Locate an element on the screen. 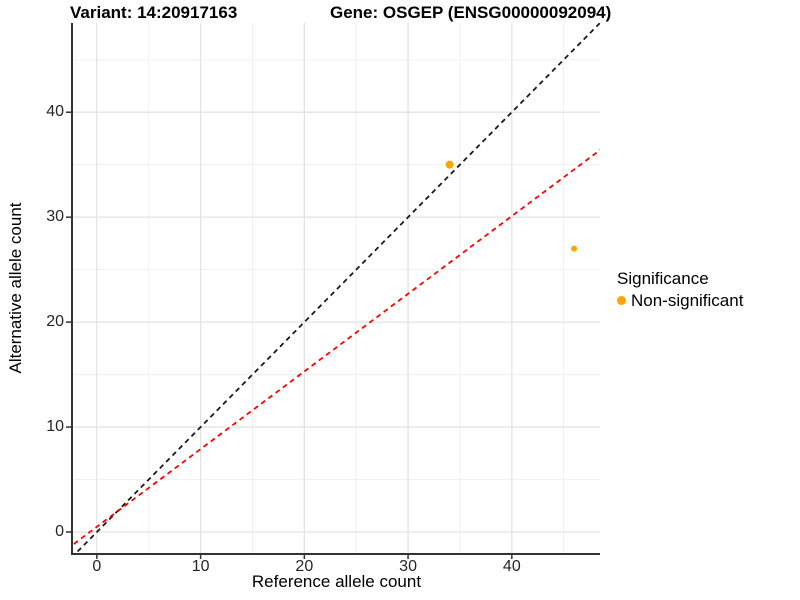  y-tick-label: 10 is located at coordinates (55, 427).